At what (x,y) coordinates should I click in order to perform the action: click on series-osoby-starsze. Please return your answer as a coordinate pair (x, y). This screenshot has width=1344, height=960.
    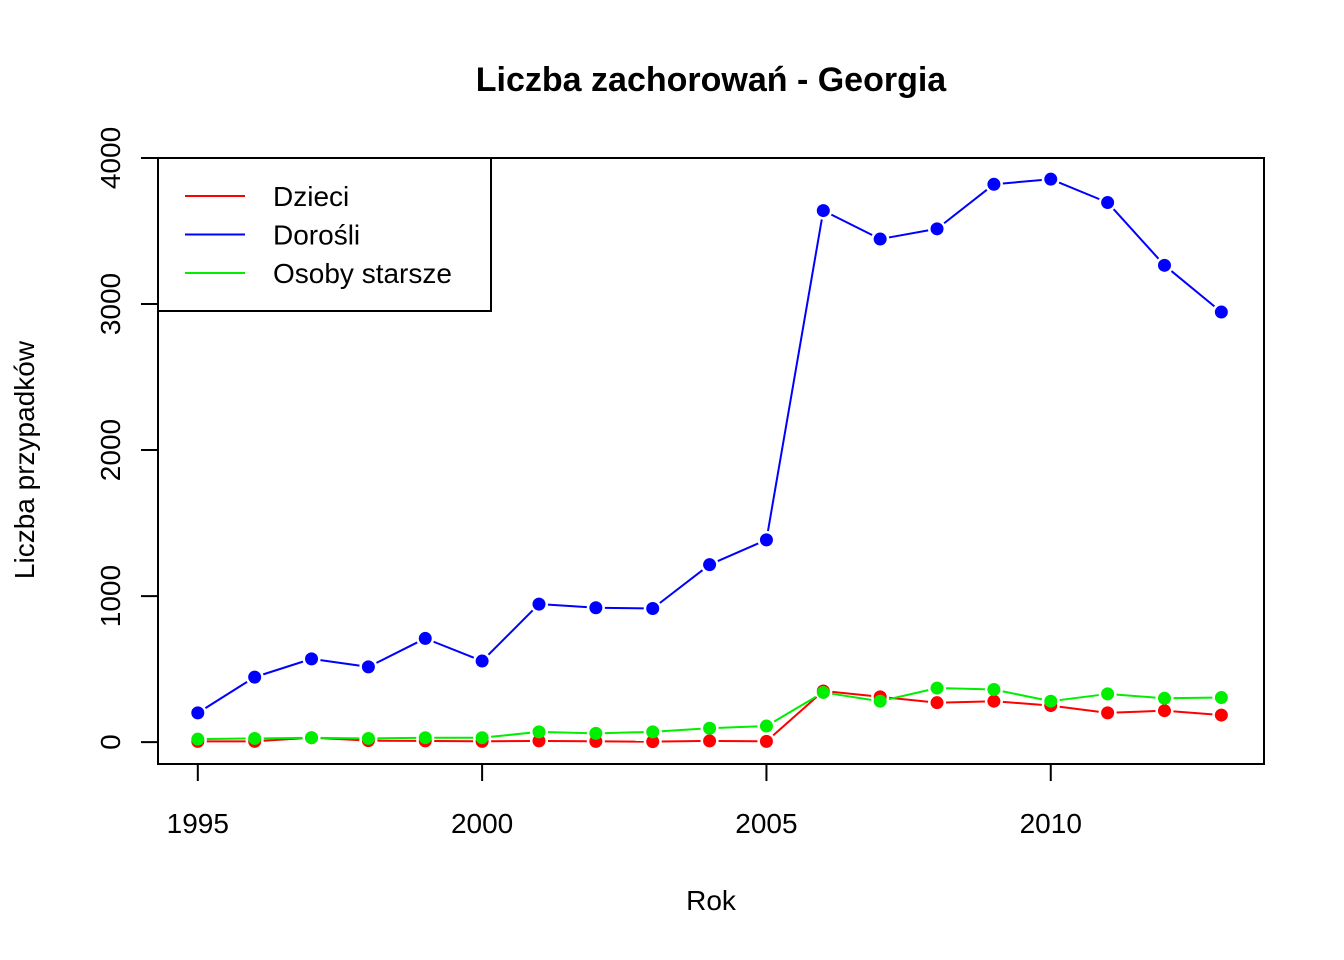
    Looking at the image, I should click on (709, 713).